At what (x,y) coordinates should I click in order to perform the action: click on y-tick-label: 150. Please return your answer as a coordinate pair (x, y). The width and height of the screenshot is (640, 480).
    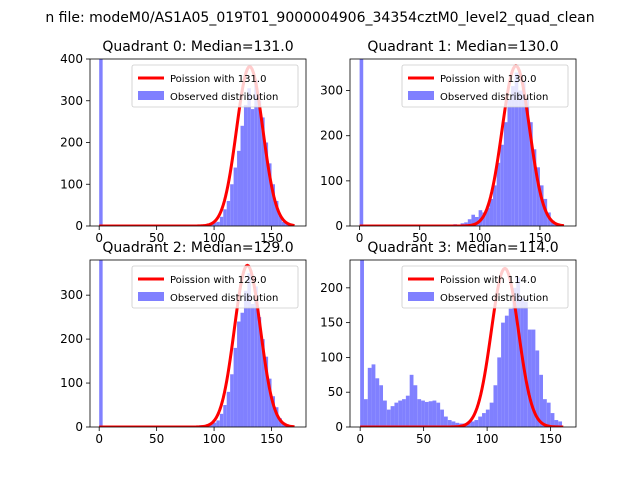
    Looking at the image, I should click on (331, 323).